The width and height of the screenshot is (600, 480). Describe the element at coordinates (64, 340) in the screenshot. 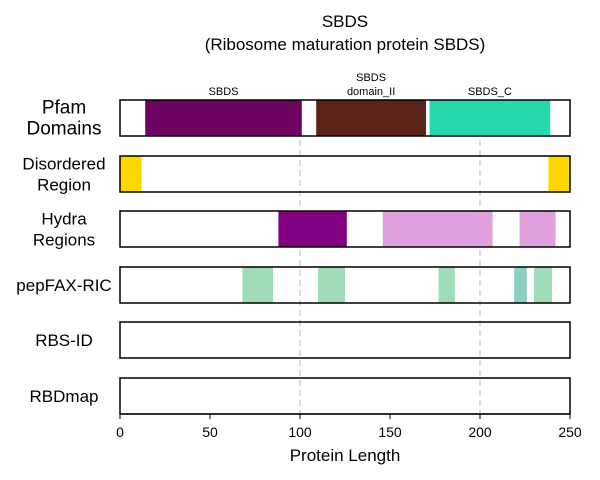

I see `row-label-rbsid-0: RBS-ID` at that location.